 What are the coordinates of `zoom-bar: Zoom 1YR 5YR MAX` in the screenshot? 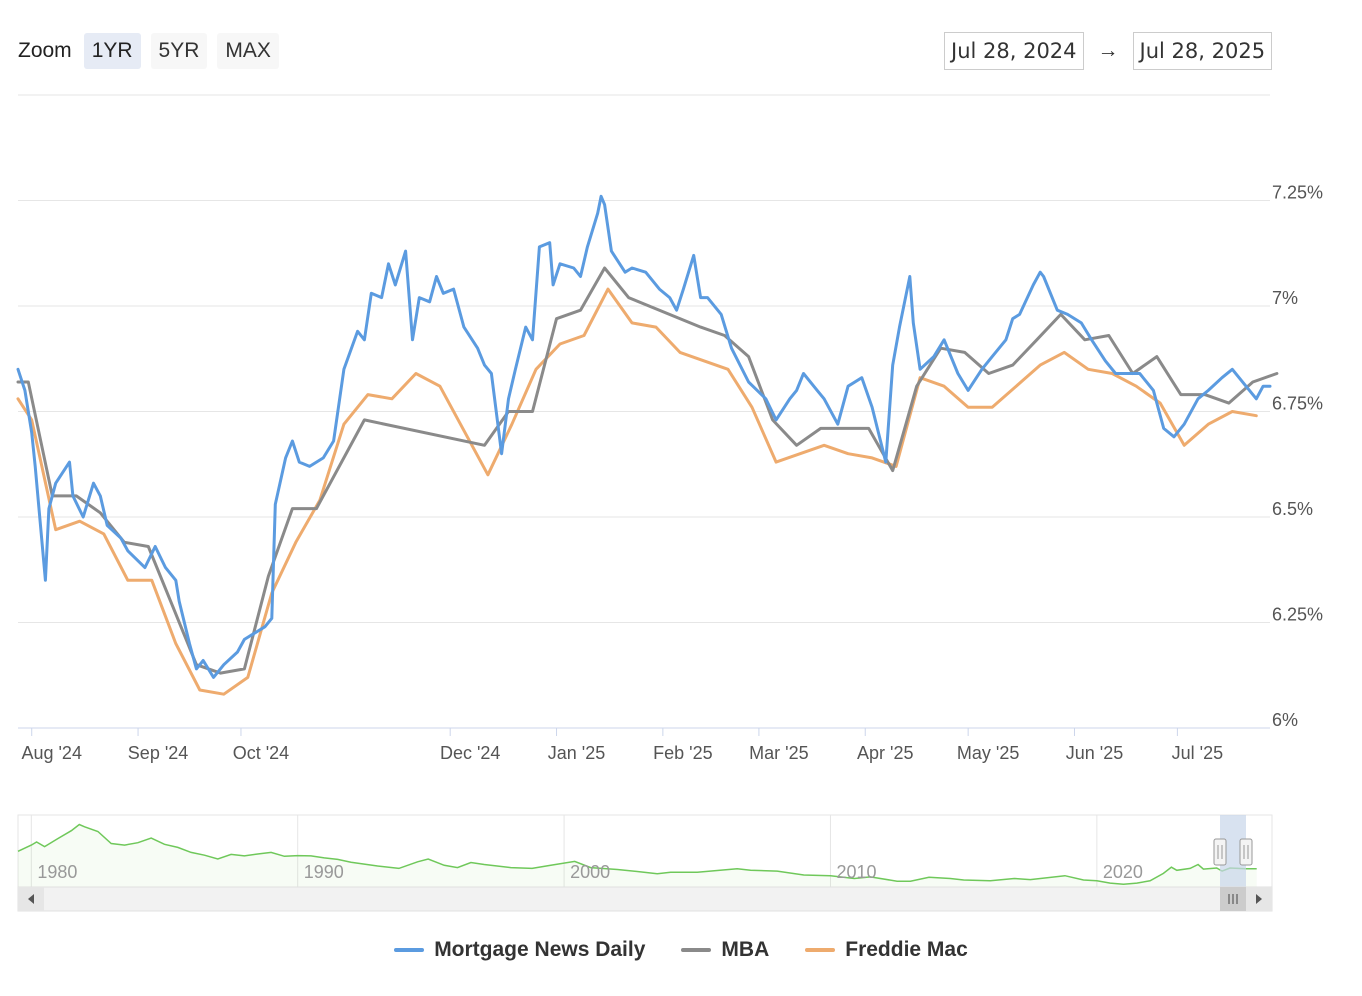 It's located at (148, 51).